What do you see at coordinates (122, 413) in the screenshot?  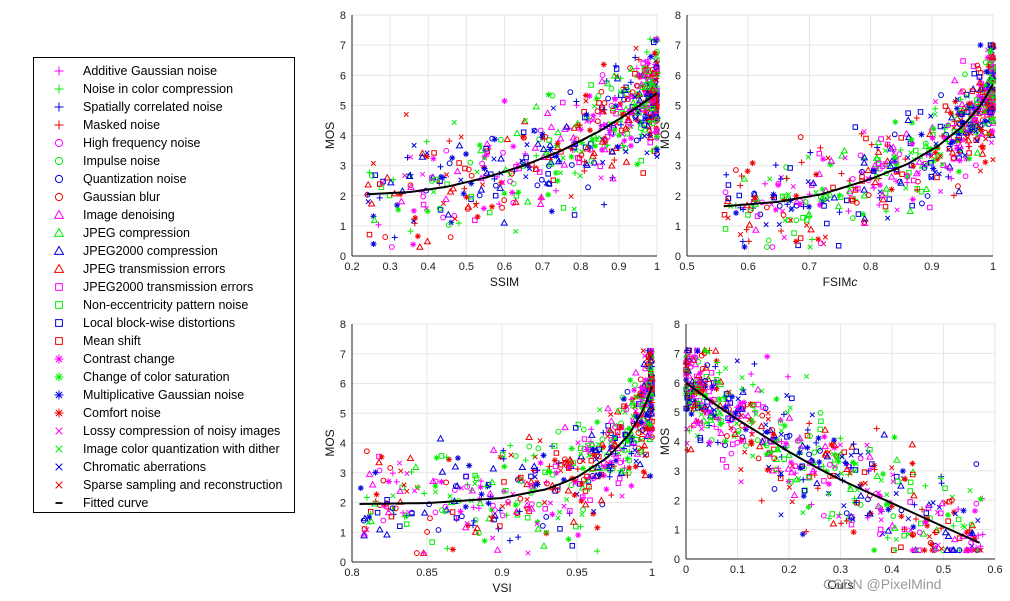 I see `legend-entry-label: Comfort noise` at bounding box center [122, 413].